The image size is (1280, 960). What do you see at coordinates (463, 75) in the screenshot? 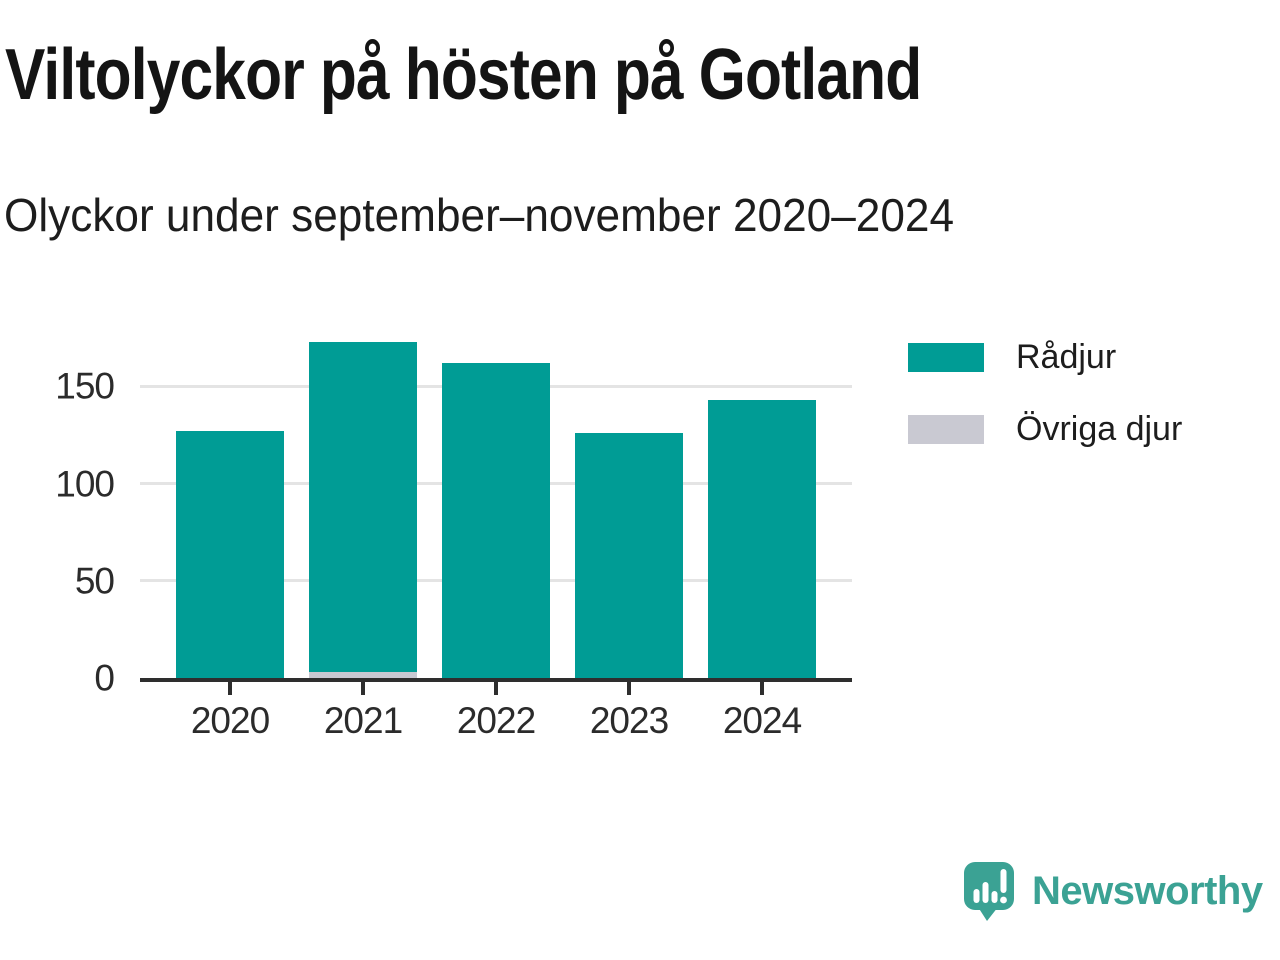
I see `chart-title: Viltolyckor på hösten på Gotland` at bounding box center [463, 75].